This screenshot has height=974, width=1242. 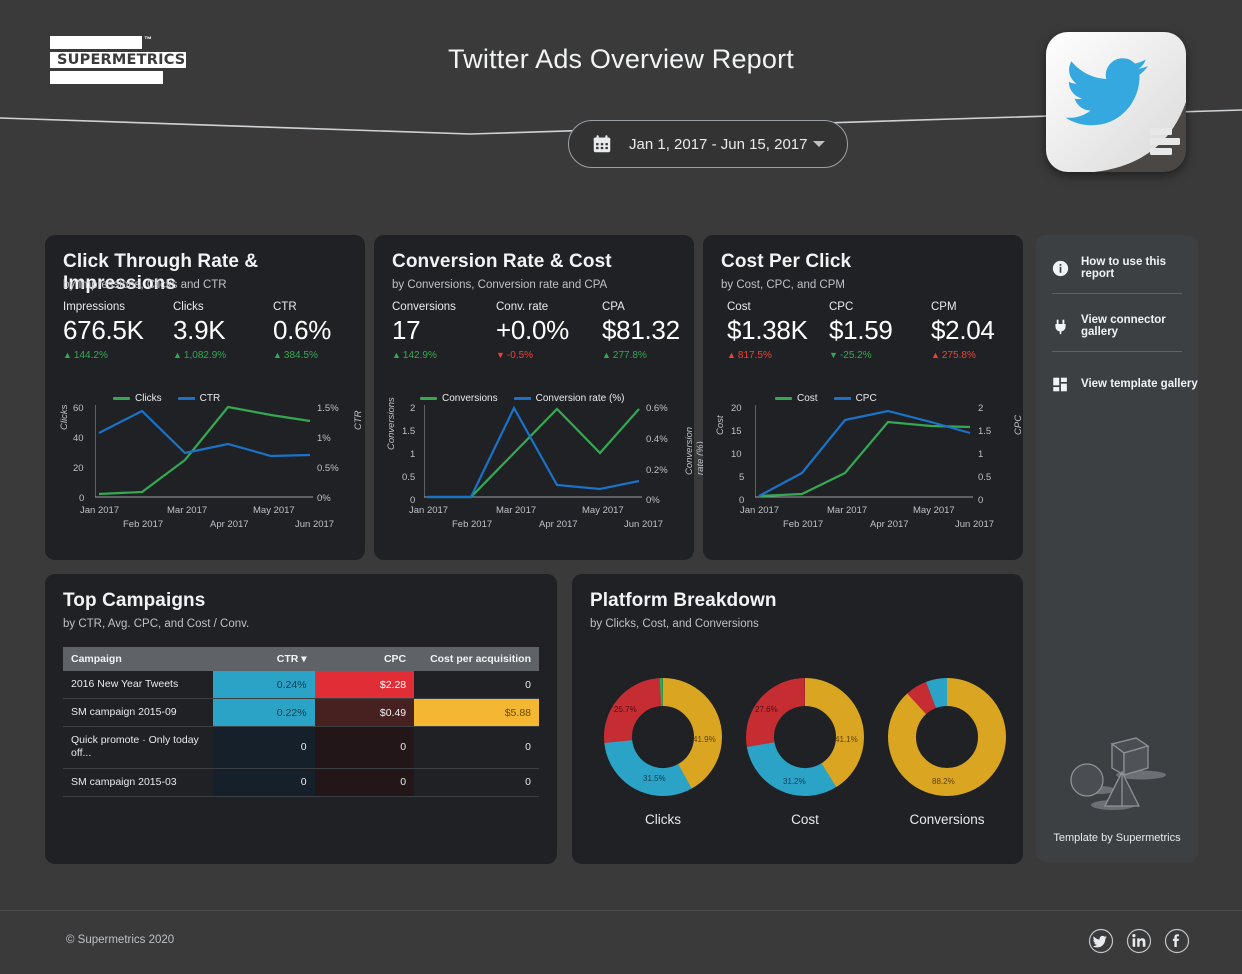 What do you see at coordinates (409, 477) in the screenshot?
I see `y-tick: 0.5` at bounding box center [409, 477].